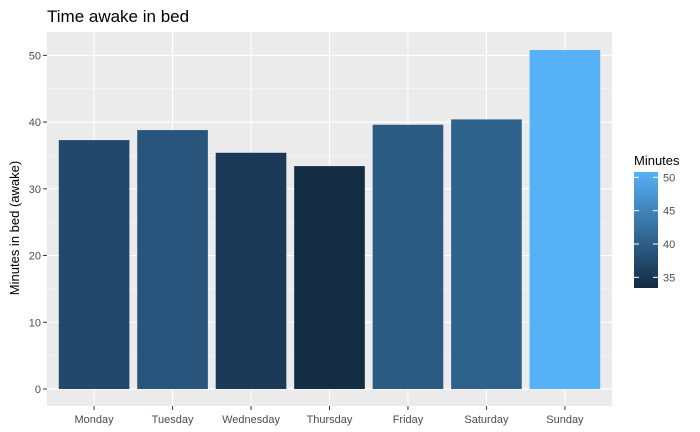 This screenshot has width=700, height=432. I want to click on x-tick-label: Monday, so click(95, 420).